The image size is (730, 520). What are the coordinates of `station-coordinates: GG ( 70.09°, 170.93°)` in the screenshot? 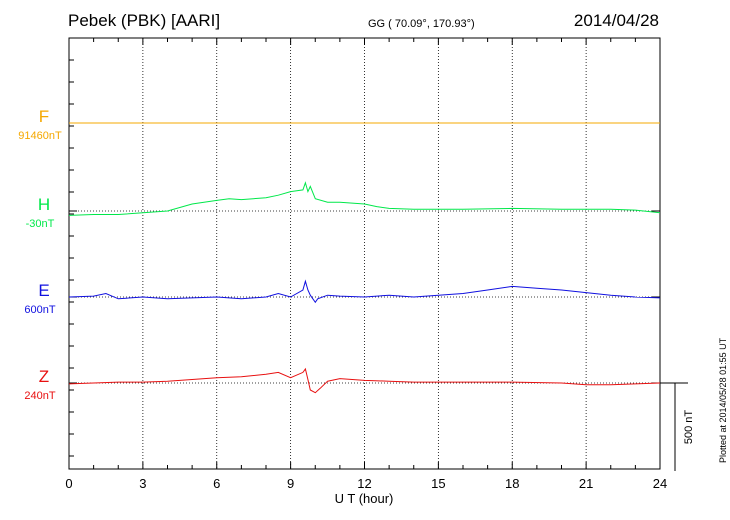 It's located at (421, 24).